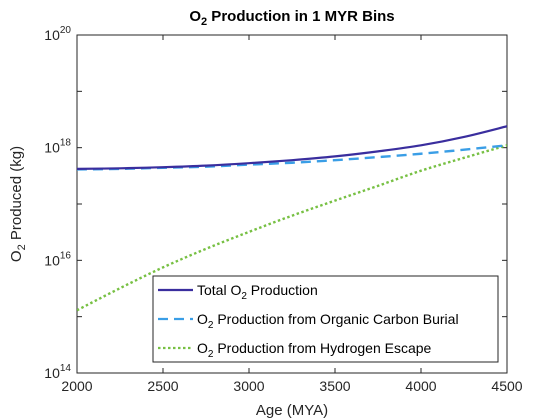 The height and width of the screenshot is (420, 560). I want to click on x-tick-label: 4500, so click(506, 386).